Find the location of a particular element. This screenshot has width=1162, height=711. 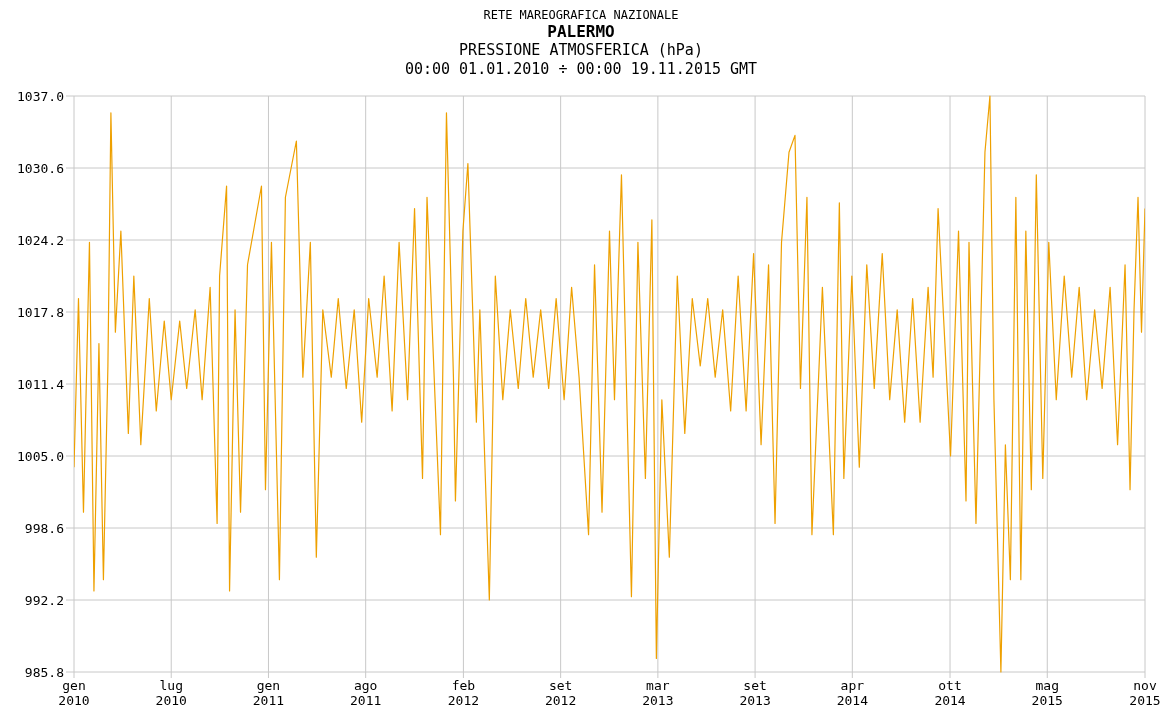

x-tick-label: gen 2010 is located at coordinates (74, 693).